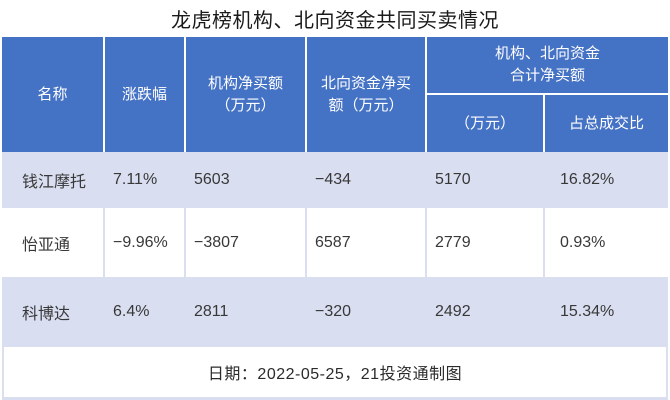  I want to click on cell-northbound-net-buy: −434, so click(366, 180).